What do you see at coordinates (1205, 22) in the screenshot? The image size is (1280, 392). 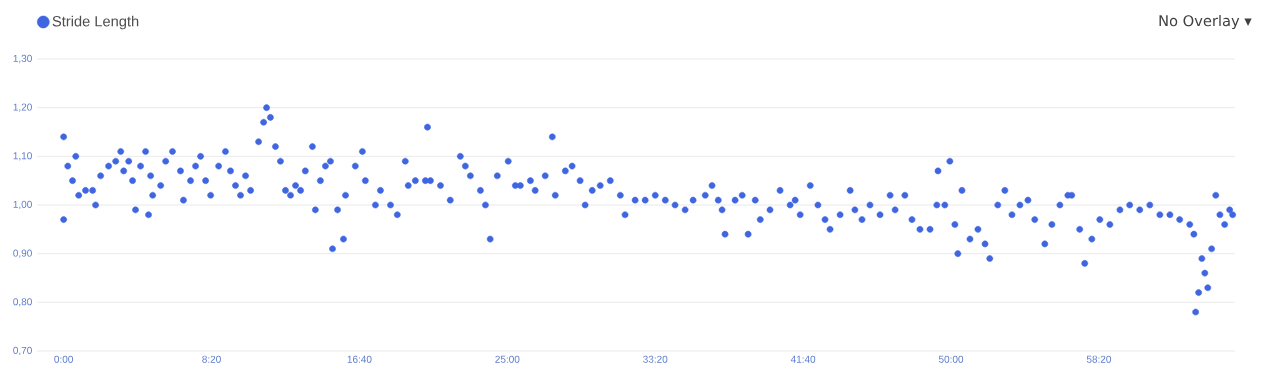 I see `text: No Overlay ▾` at bounding box center [1205, 22].